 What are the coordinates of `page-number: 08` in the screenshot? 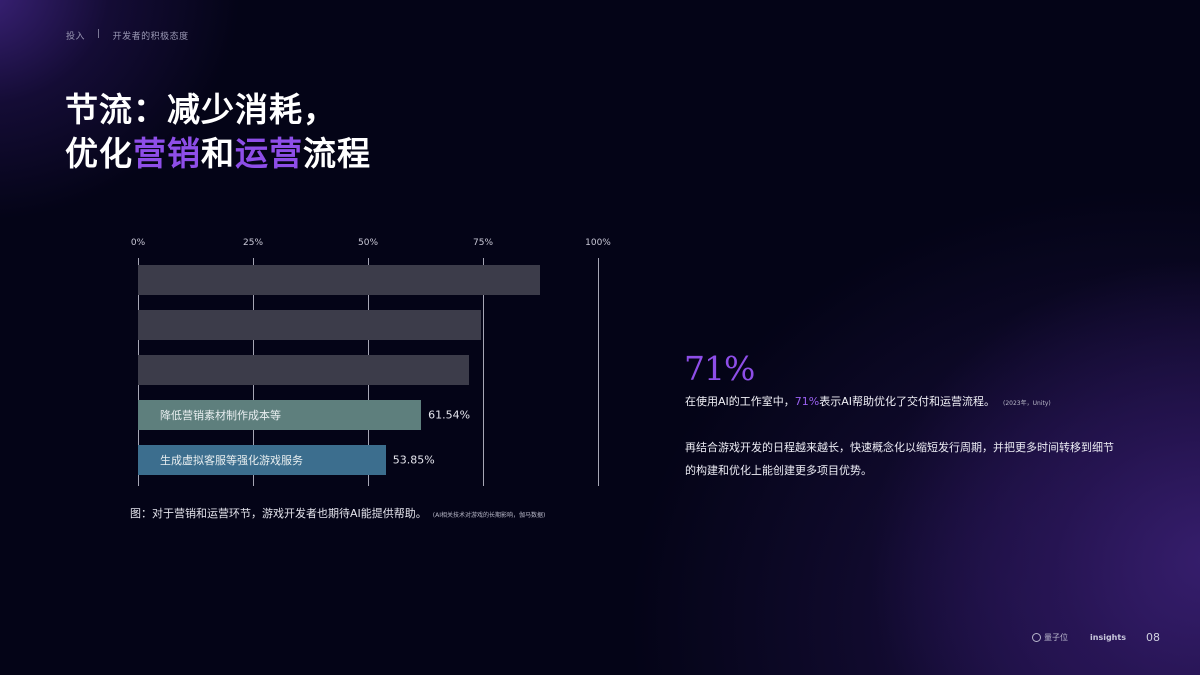 It's located at (1152, 637).